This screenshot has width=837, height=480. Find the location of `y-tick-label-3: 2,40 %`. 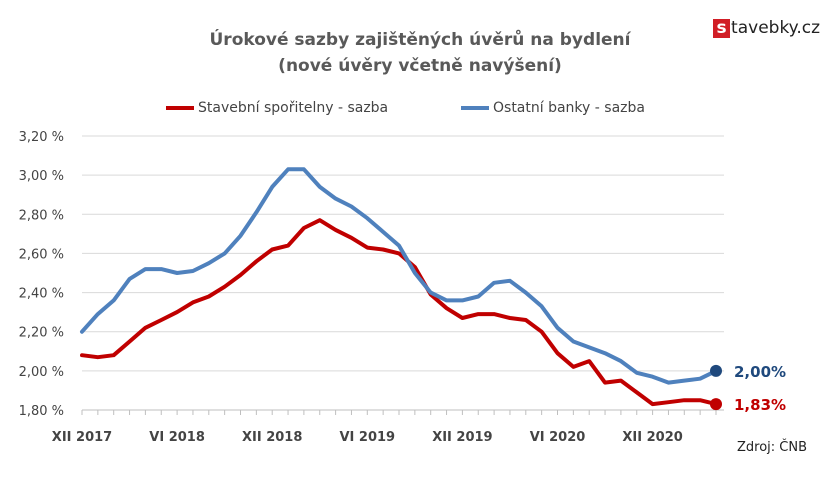

y-tick-label-3: 2,40 % is located at coordinates (41, 294).